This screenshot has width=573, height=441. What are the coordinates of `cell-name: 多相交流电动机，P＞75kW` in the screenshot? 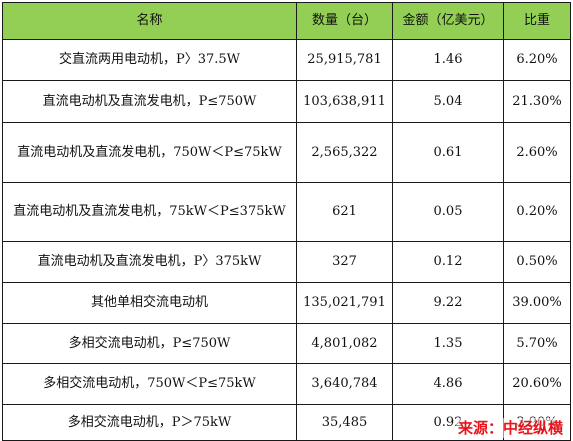 It's located at (149, 422).